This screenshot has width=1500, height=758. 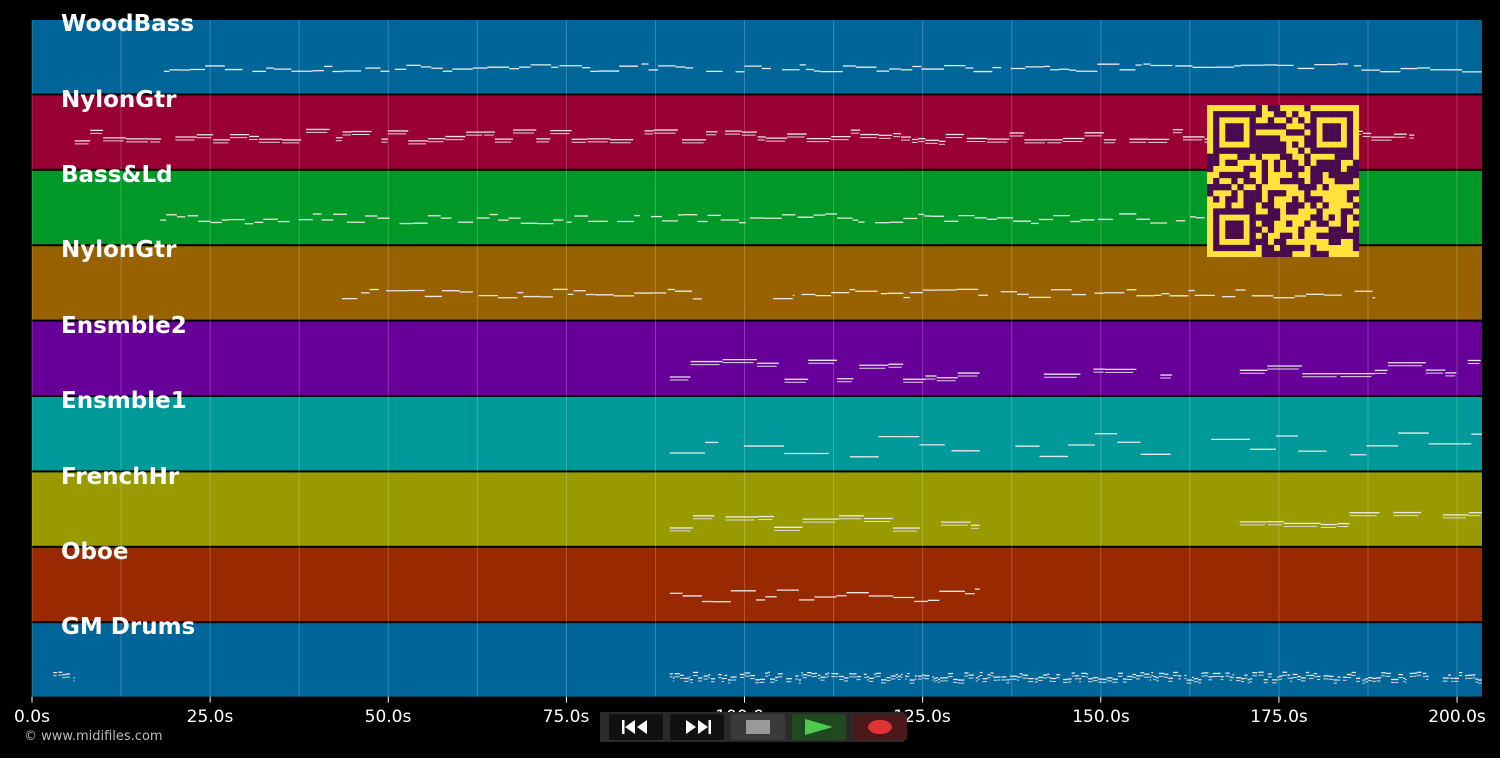 What do you see at coordinates (95, 552) in the screenshot?
I see `track-label: Oboe` at bounding box center [95, 552].